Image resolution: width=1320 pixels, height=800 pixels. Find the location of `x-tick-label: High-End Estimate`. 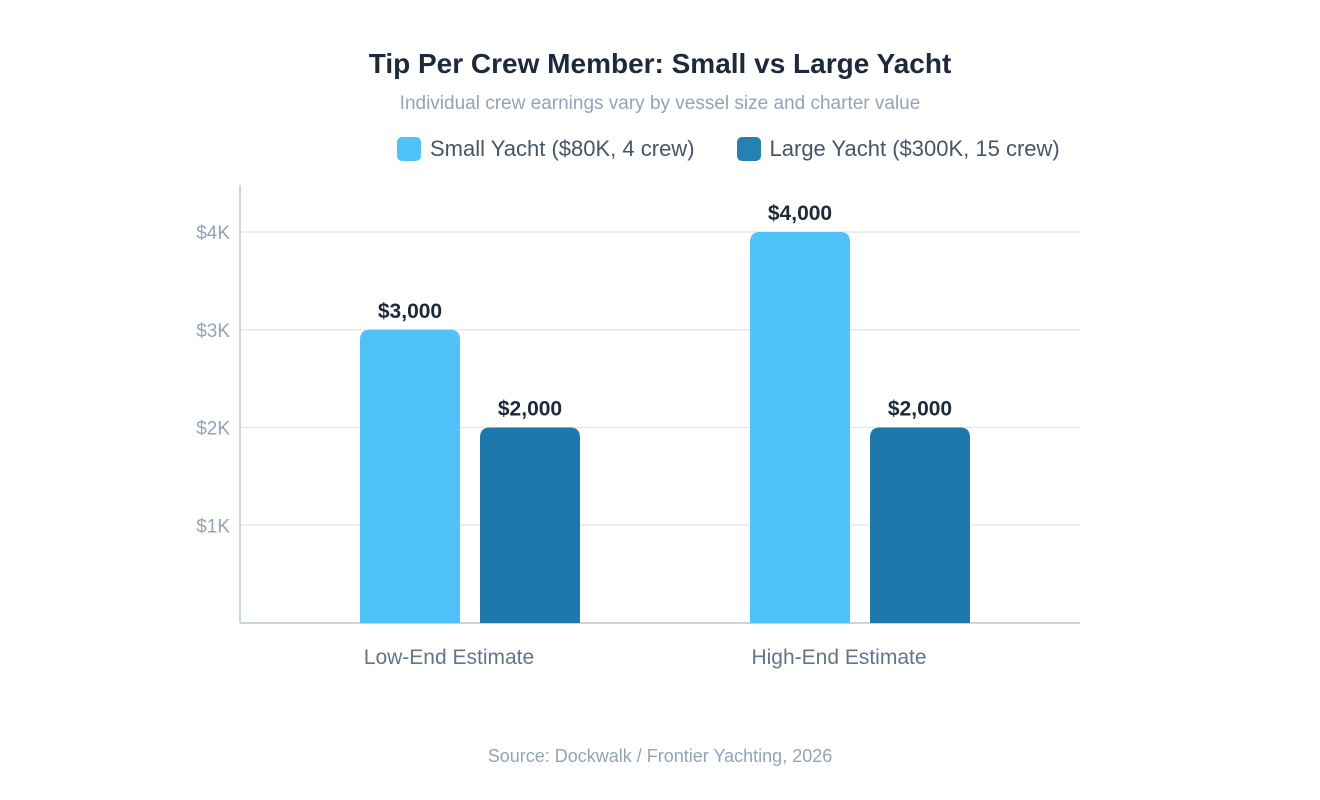

x-tick-label: High-End Estimate is located at coordinates (838, 657).